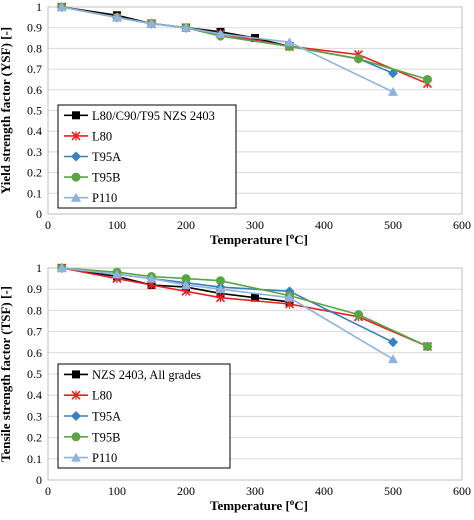  I want to click on x-axis-title: Temperature [oC], so click(259, 505).